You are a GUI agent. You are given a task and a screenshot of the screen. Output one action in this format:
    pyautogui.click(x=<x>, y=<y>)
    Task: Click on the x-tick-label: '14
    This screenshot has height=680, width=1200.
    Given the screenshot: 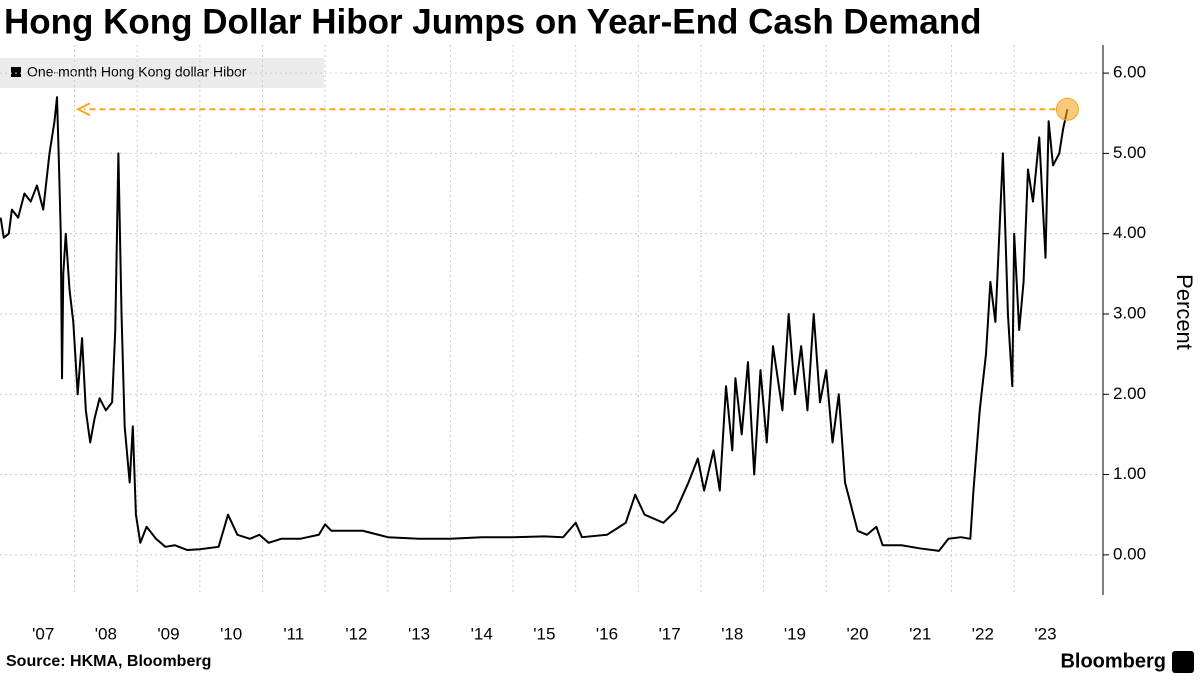 What is the action you would take?
    pyautogui.click(x=482, y=633)
    